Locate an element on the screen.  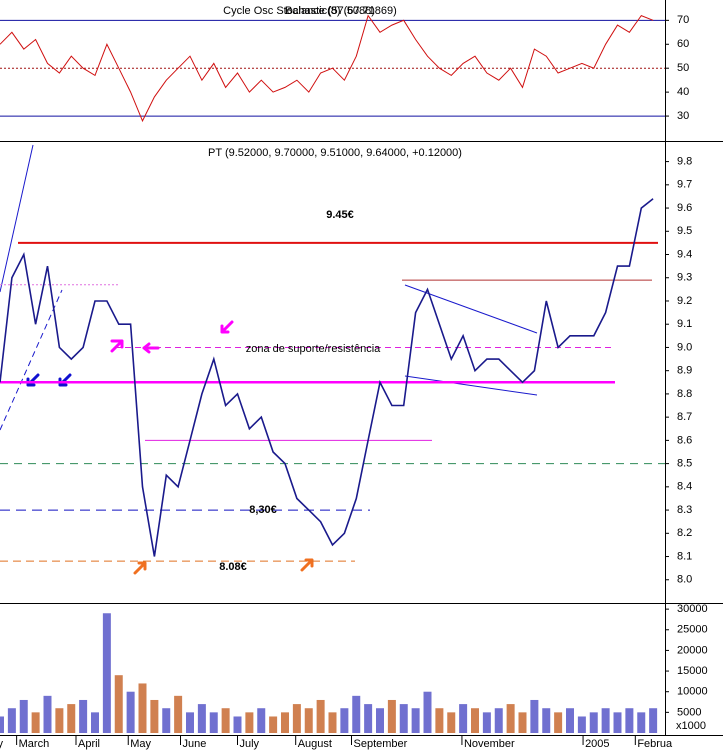
x-tick-label: March is located at coordinates (34, 744).